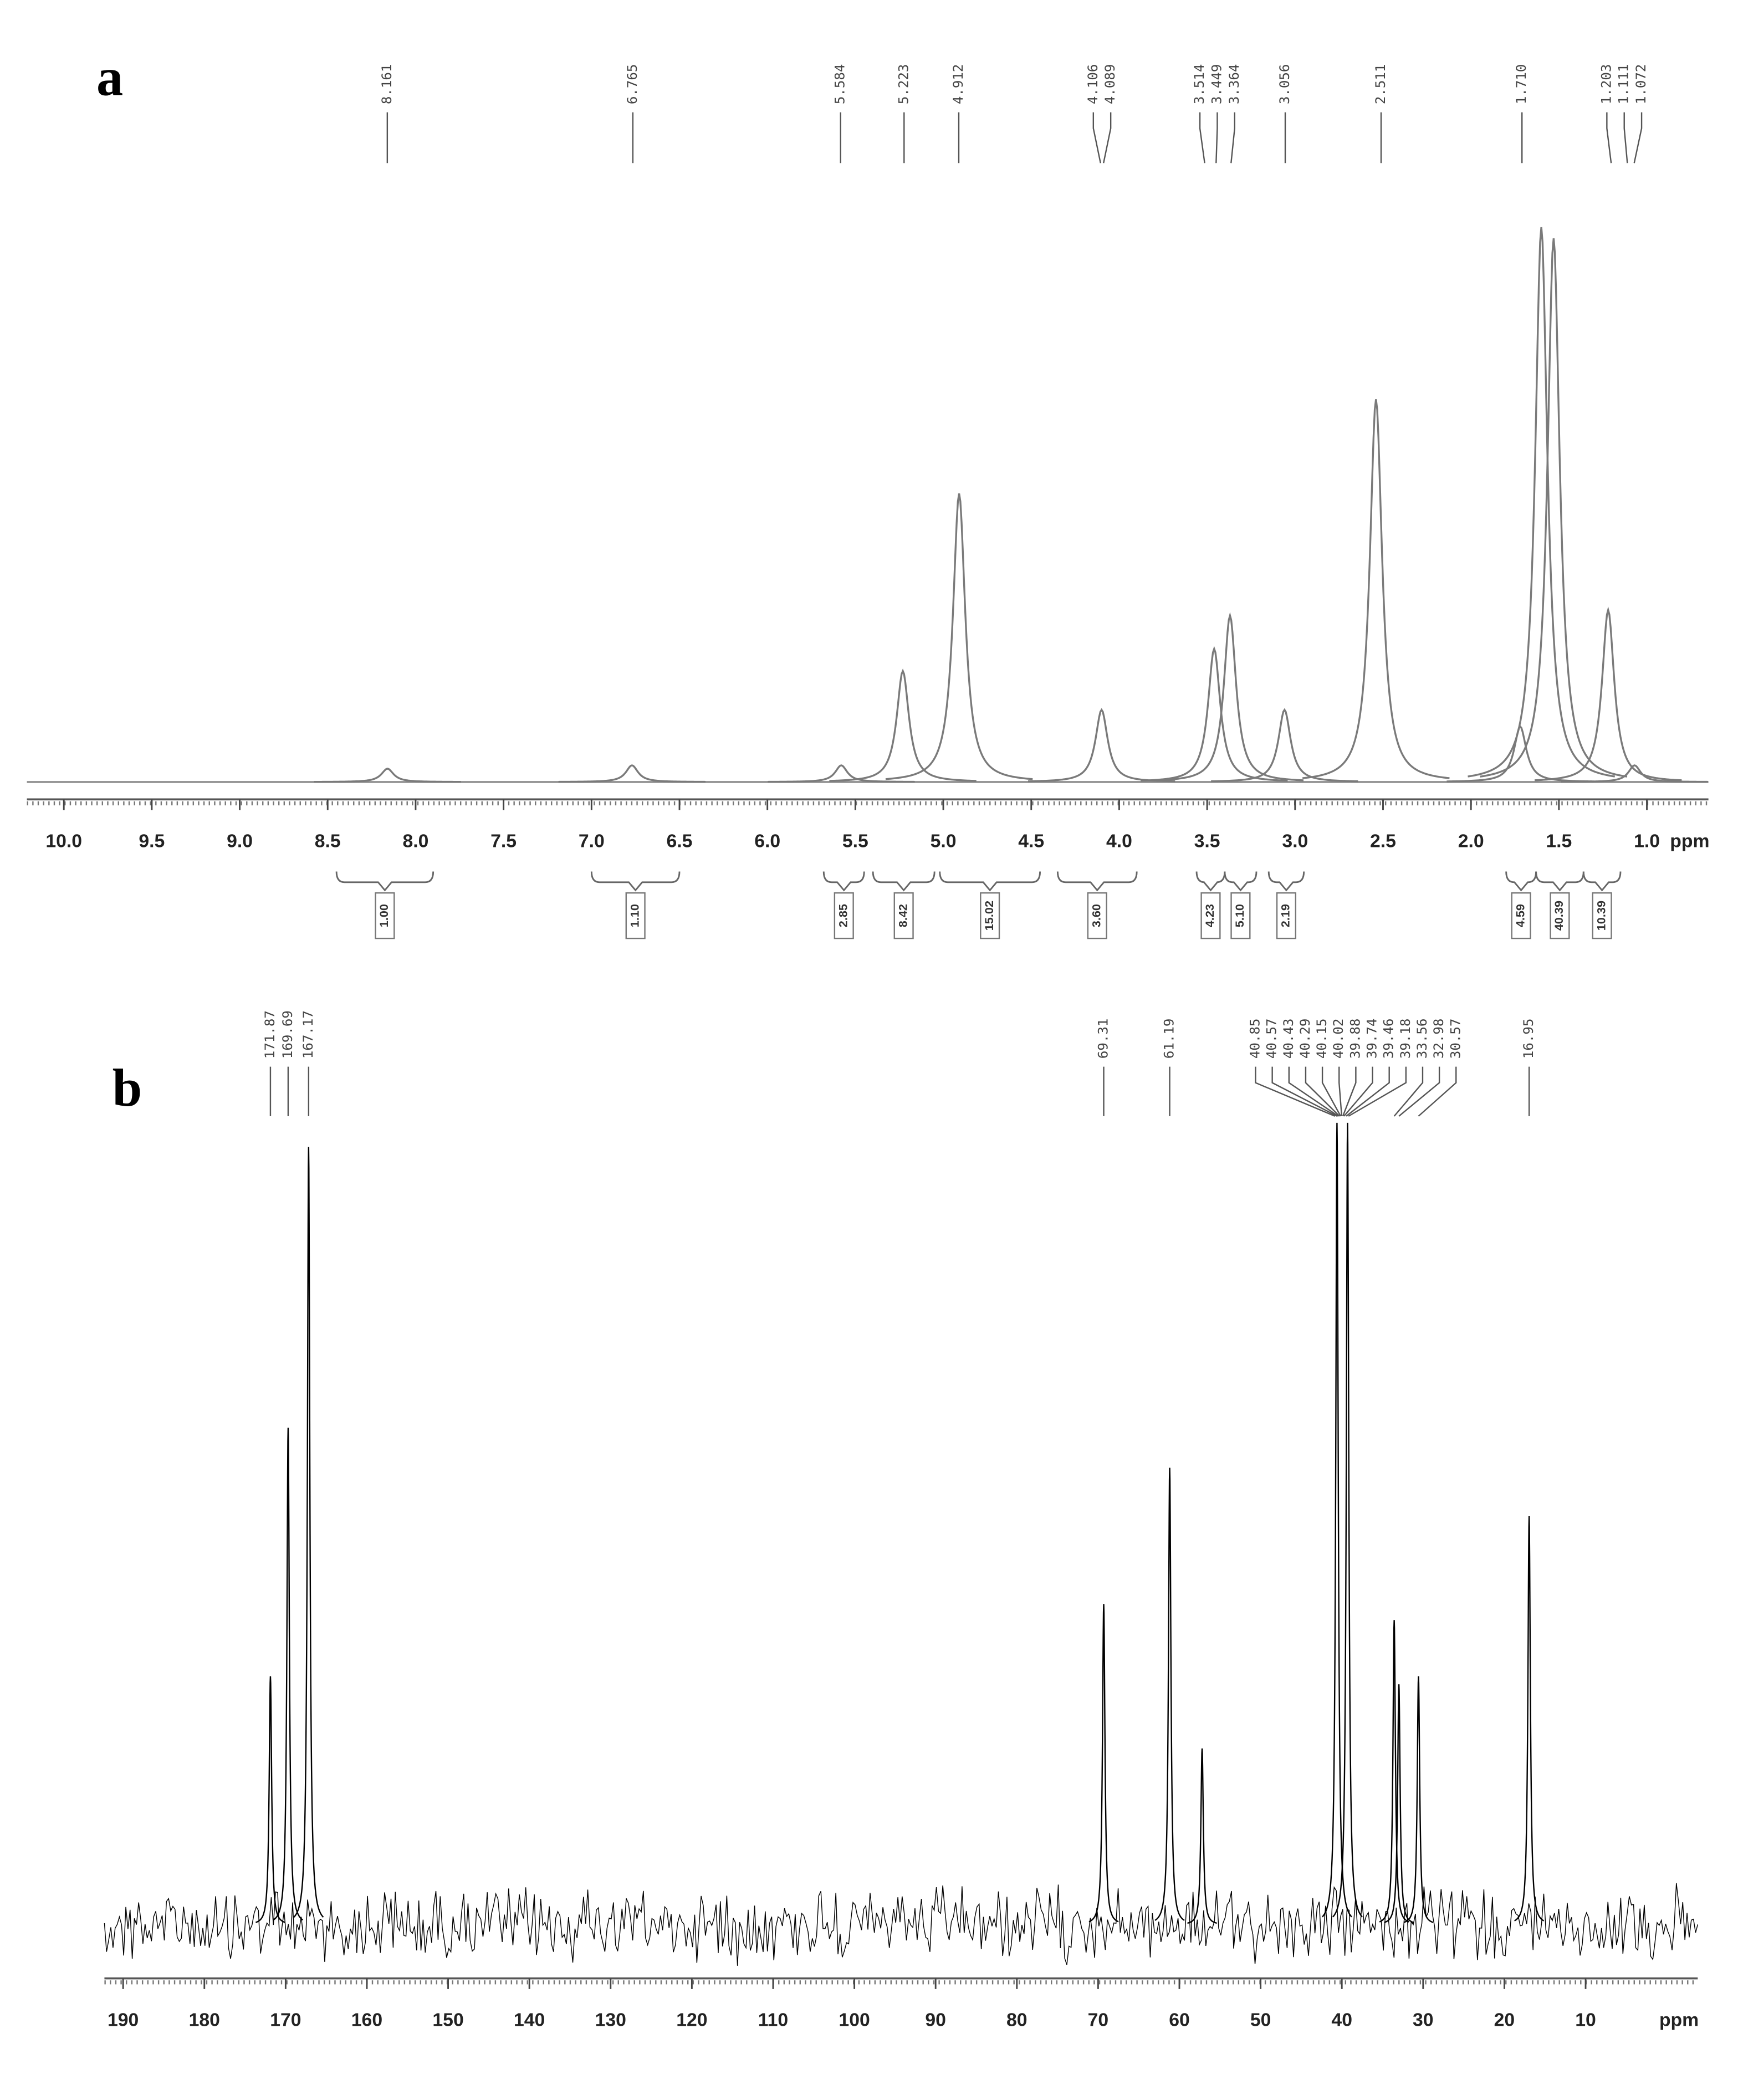  Describe the element at coordinates (366, 2020) in the screenshot. I see `x-tick-label: 160` at that location.